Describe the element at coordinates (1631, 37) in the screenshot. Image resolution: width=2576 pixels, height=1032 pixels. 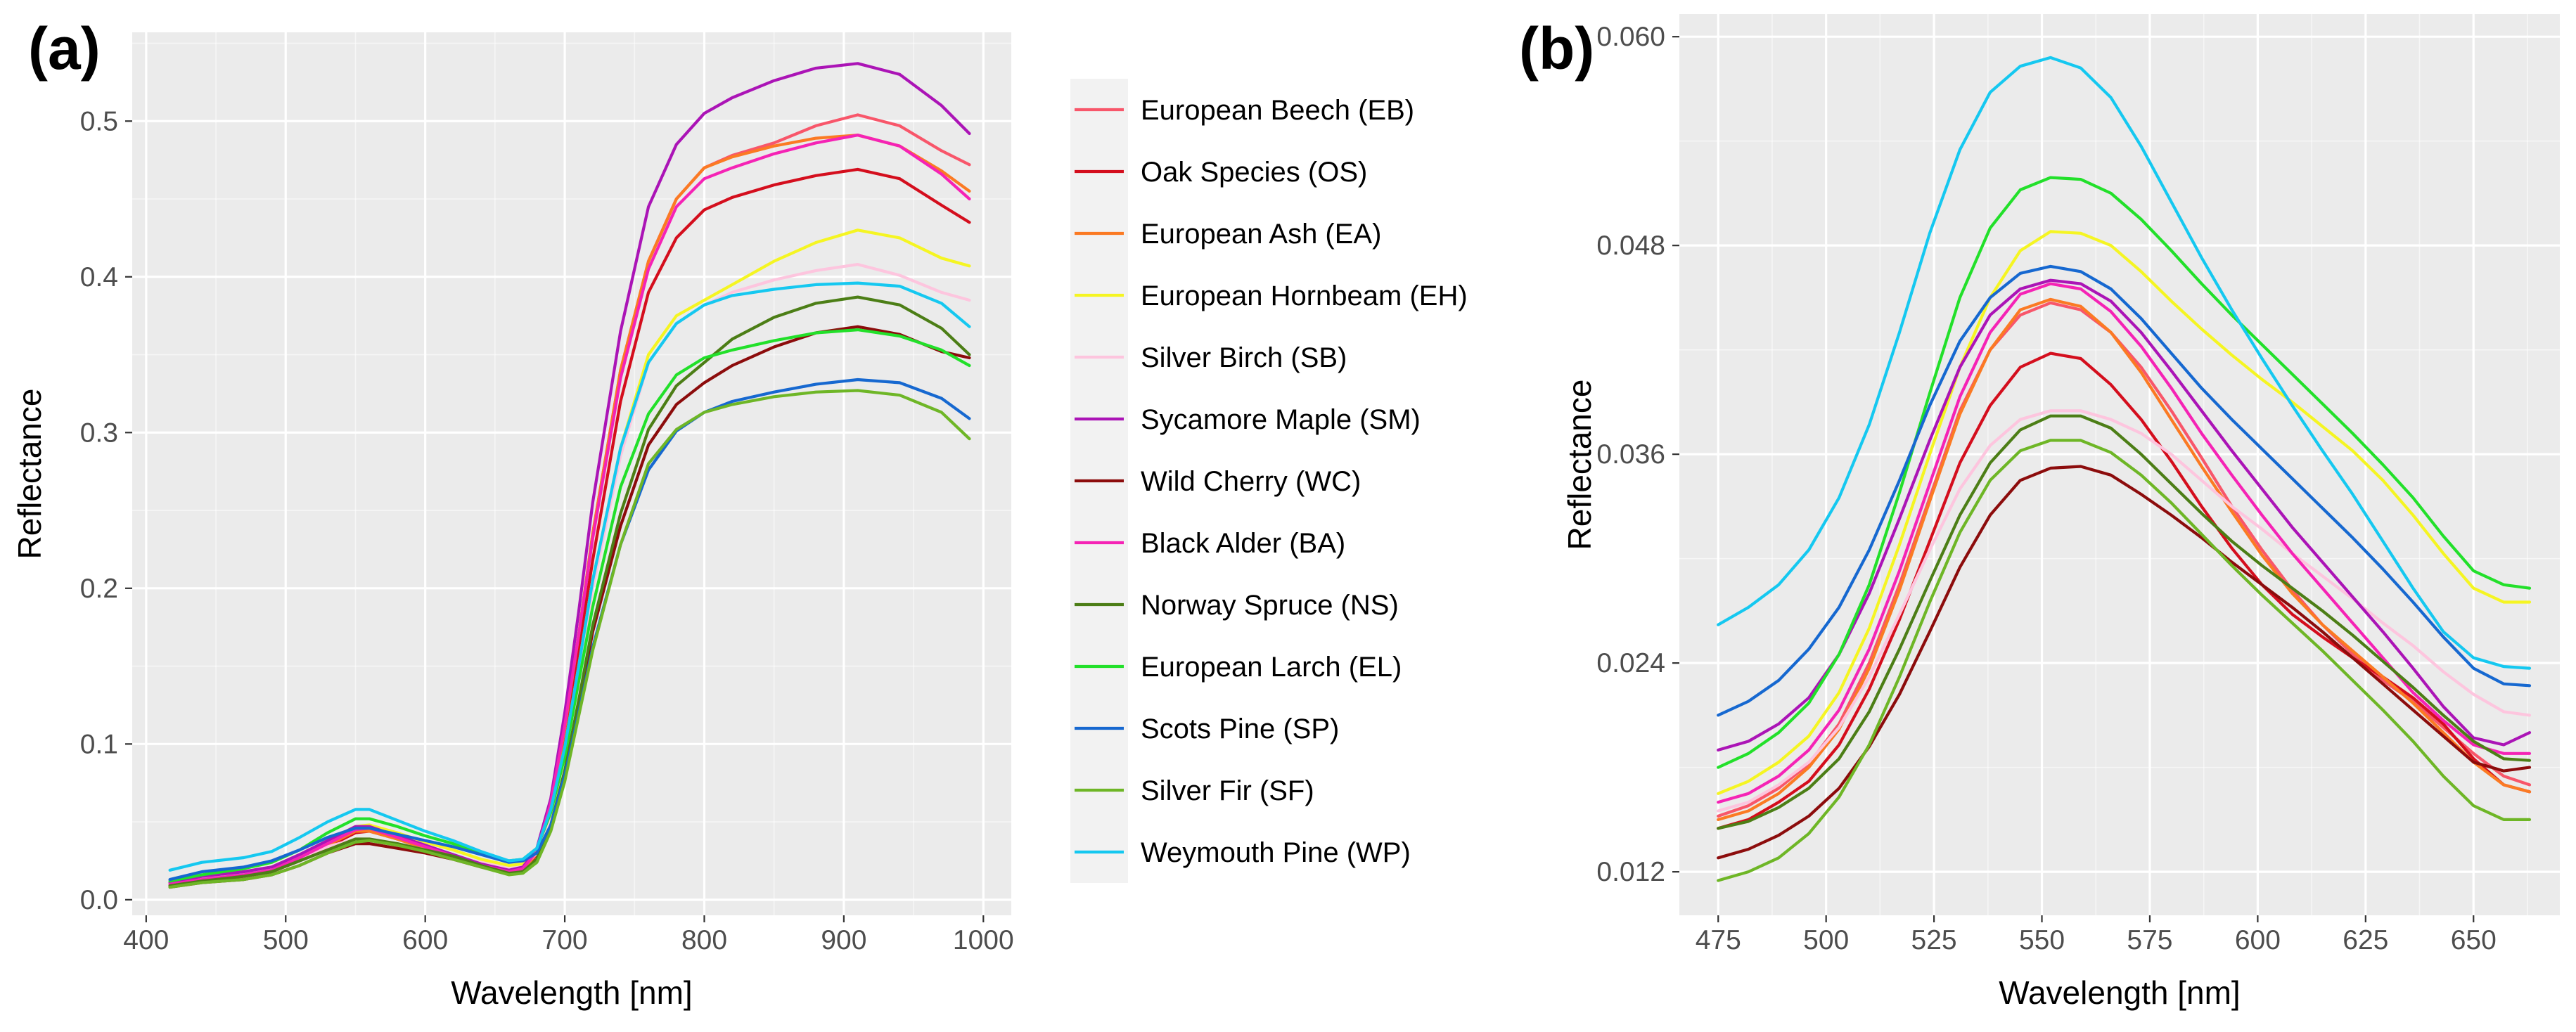
I see `y-tick-label: 0.060` at that location.